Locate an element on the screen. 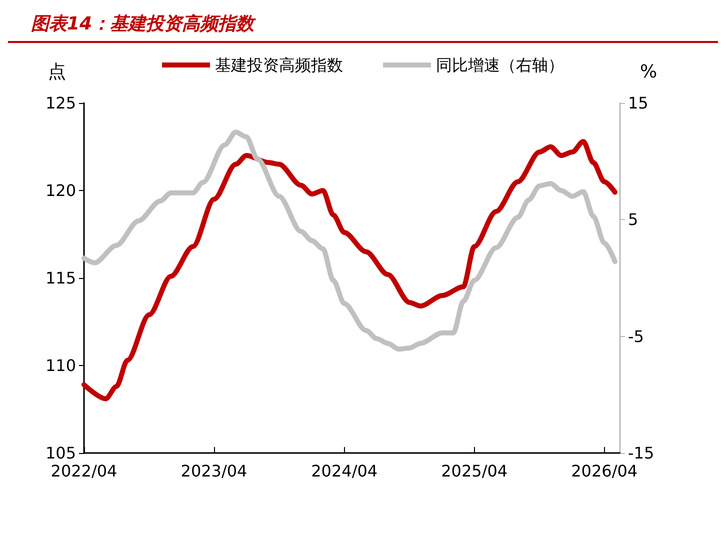  y2-axis-title: % is located at coordinates (649, 72).